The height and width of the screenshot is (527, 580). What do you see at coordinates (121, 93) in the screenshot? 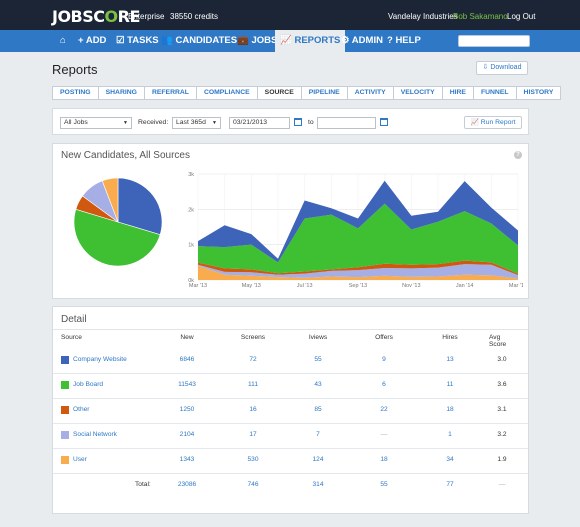
I see `tab-sharing: SHARING` at bounding box center [121, 93].